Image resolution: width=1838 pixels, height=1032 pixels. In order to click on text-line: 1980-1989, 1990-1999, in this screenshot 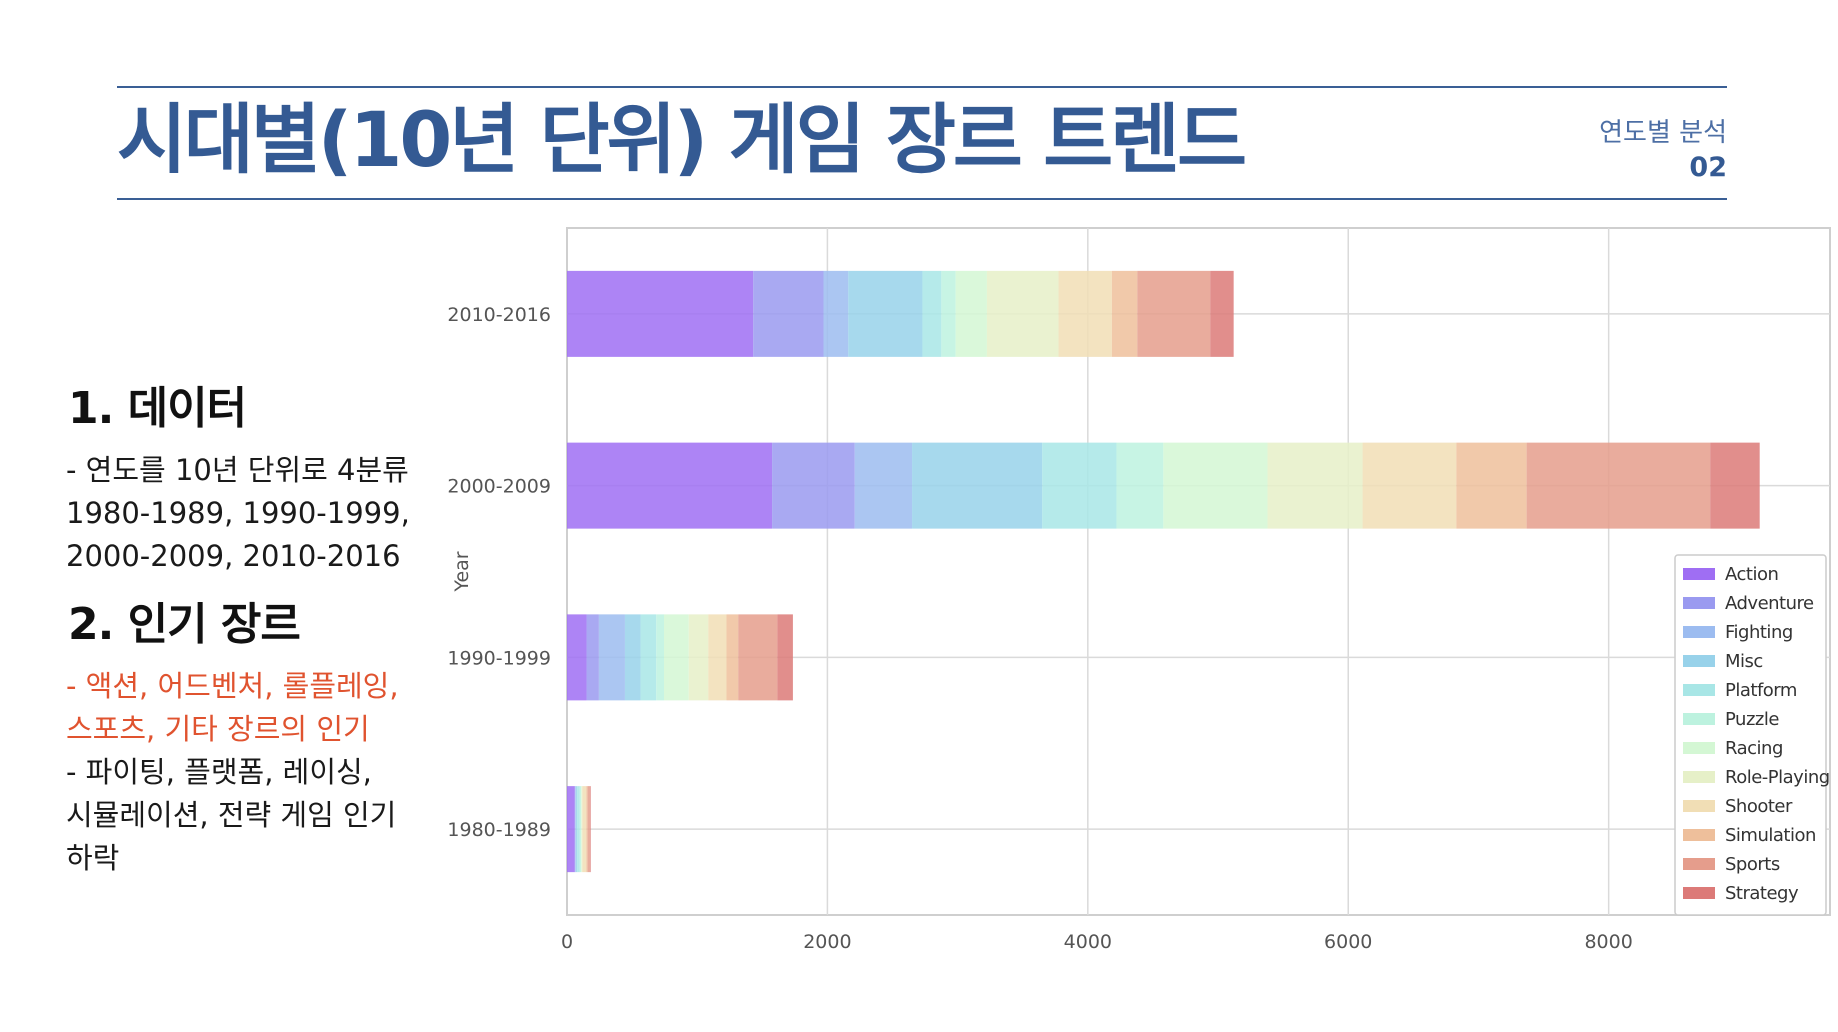, I will do `click(238, 513)`.